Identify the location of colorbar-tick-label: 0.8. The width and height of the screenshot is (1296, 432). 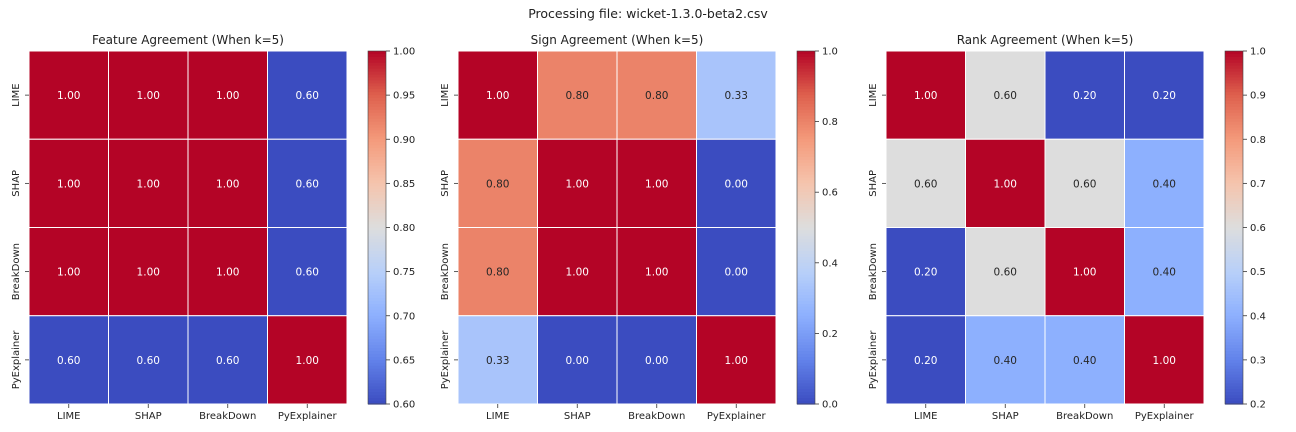
(830, 122).